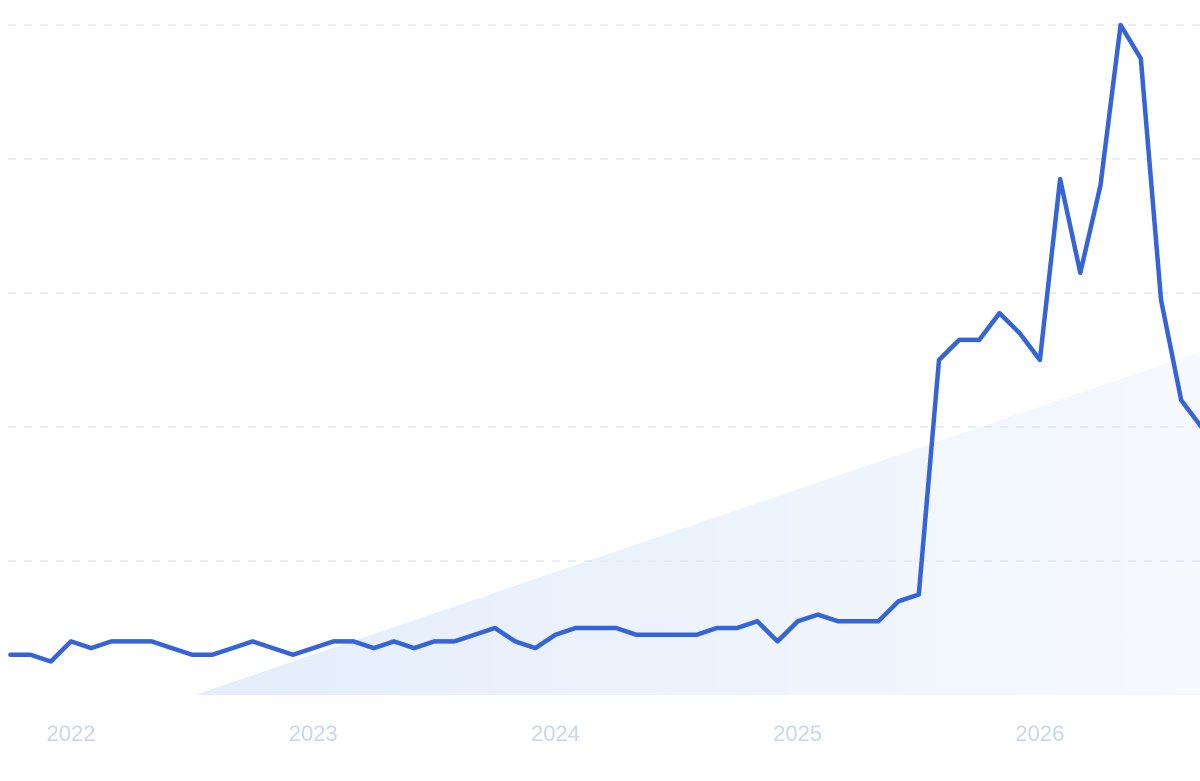 The height and width of the screenshot is (781, 1200). What do you see at coordinates (70, 733) in the screenshot?
I see `x-tick-label: 2022` at bounding box center [70, 733].